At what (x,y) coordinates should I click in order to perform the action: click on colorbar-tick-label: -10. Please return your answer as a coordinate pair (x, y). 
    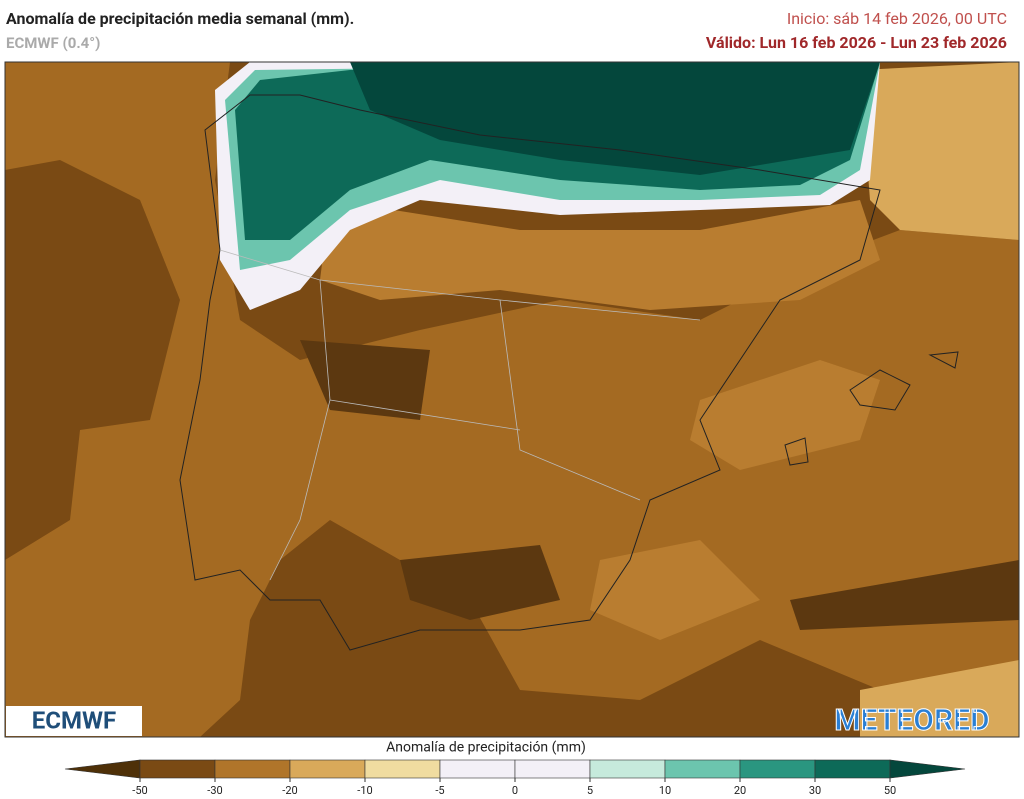
    Looking at the image, I should click on (364, 790).